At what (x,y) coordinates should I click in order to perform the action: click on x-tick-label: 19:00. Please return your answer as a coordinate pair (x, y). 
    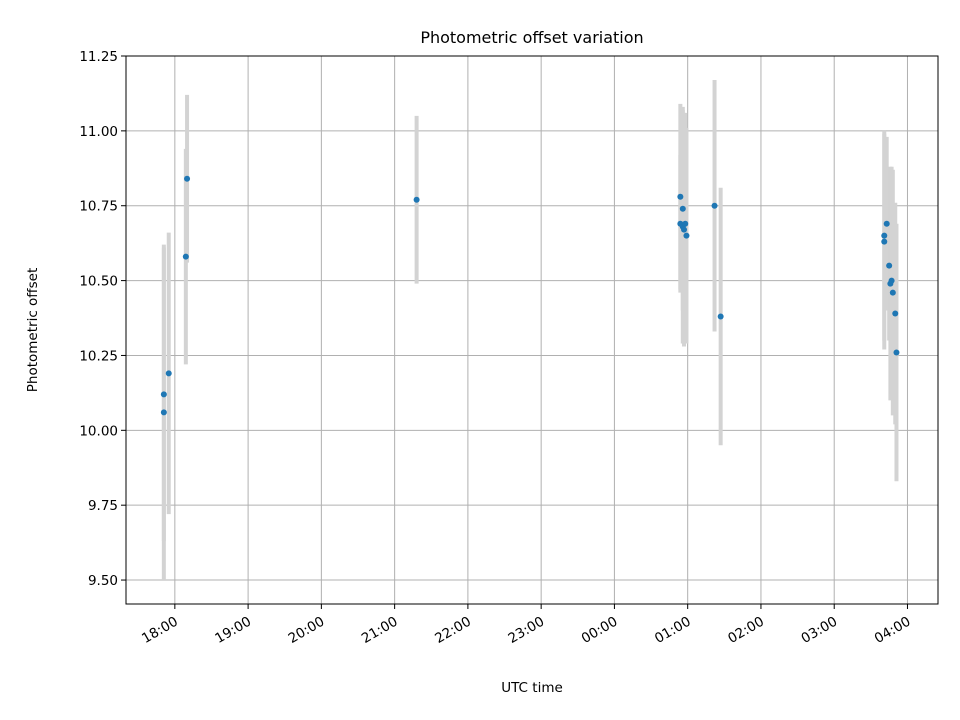
    Looking at the image, I should click on (233, 630).